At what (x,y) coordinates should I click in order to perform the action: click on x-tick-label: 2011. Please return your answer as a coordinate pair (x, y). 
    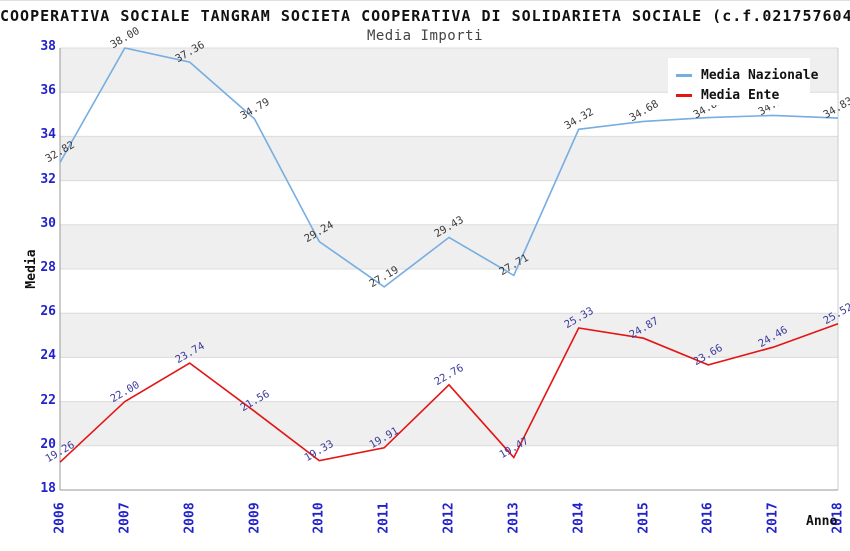
    Looking at the image, I should click on (384, 518).